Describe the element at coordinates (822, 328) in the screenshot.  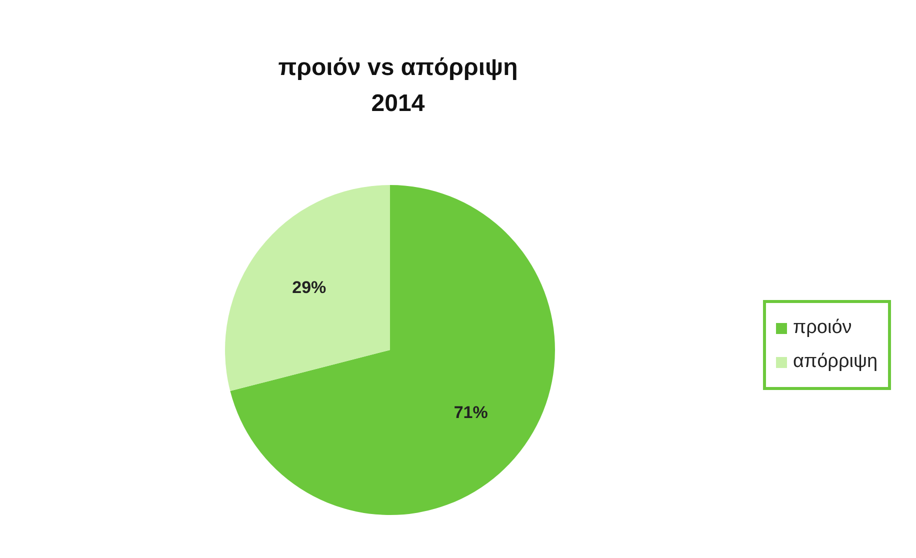
I see `legend-label: προιόν` at that location.